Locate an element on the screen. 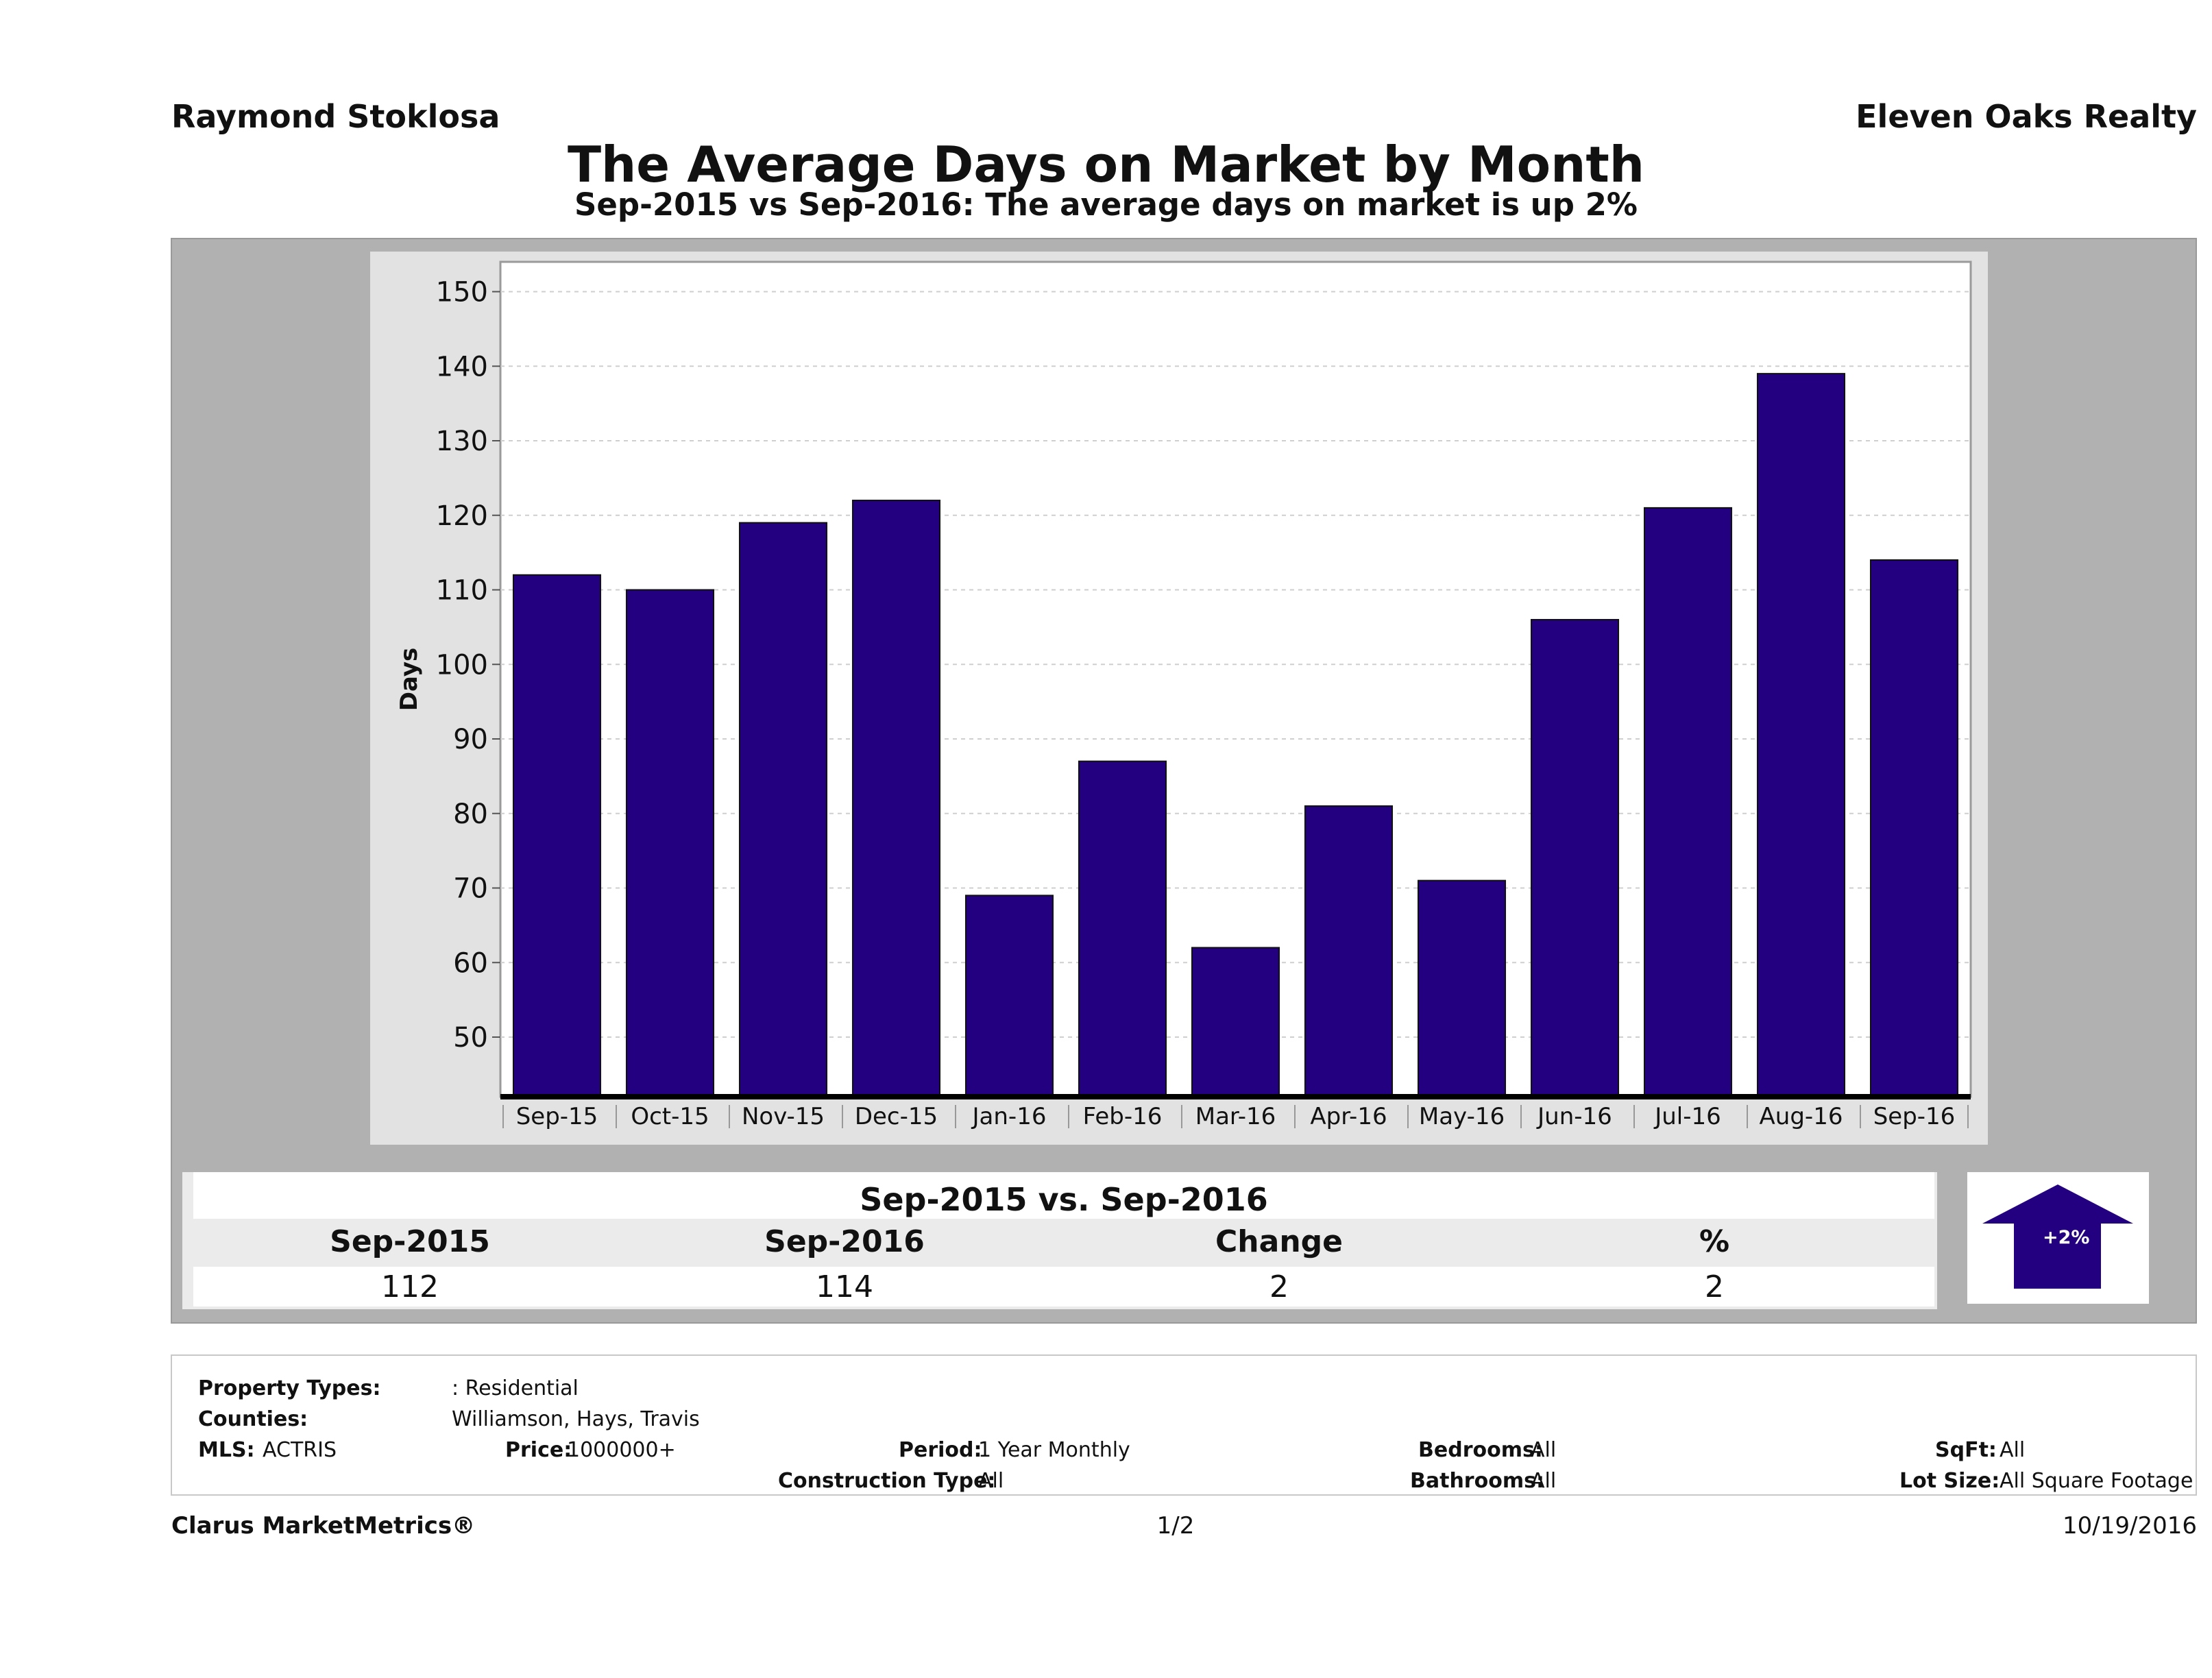 Image resolution: width=2212 pixels, height=1678 pixels. change-badge-label: +2% is located at coordinates (2066, 1237).